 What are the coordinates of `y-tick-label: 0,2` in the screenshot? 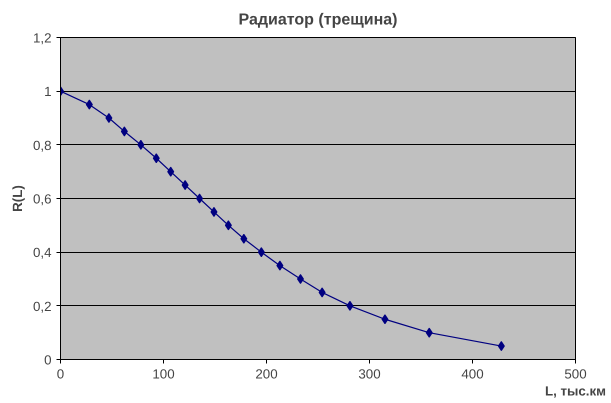 It's located at (42, 306).